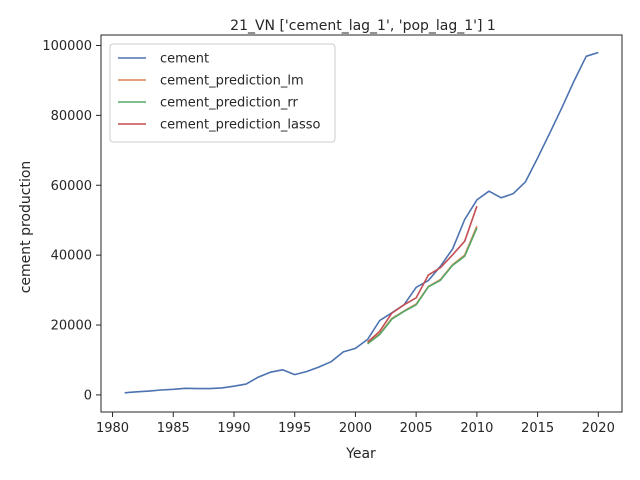  I want to click on x-tick-label: 2005, so click(416, 428).